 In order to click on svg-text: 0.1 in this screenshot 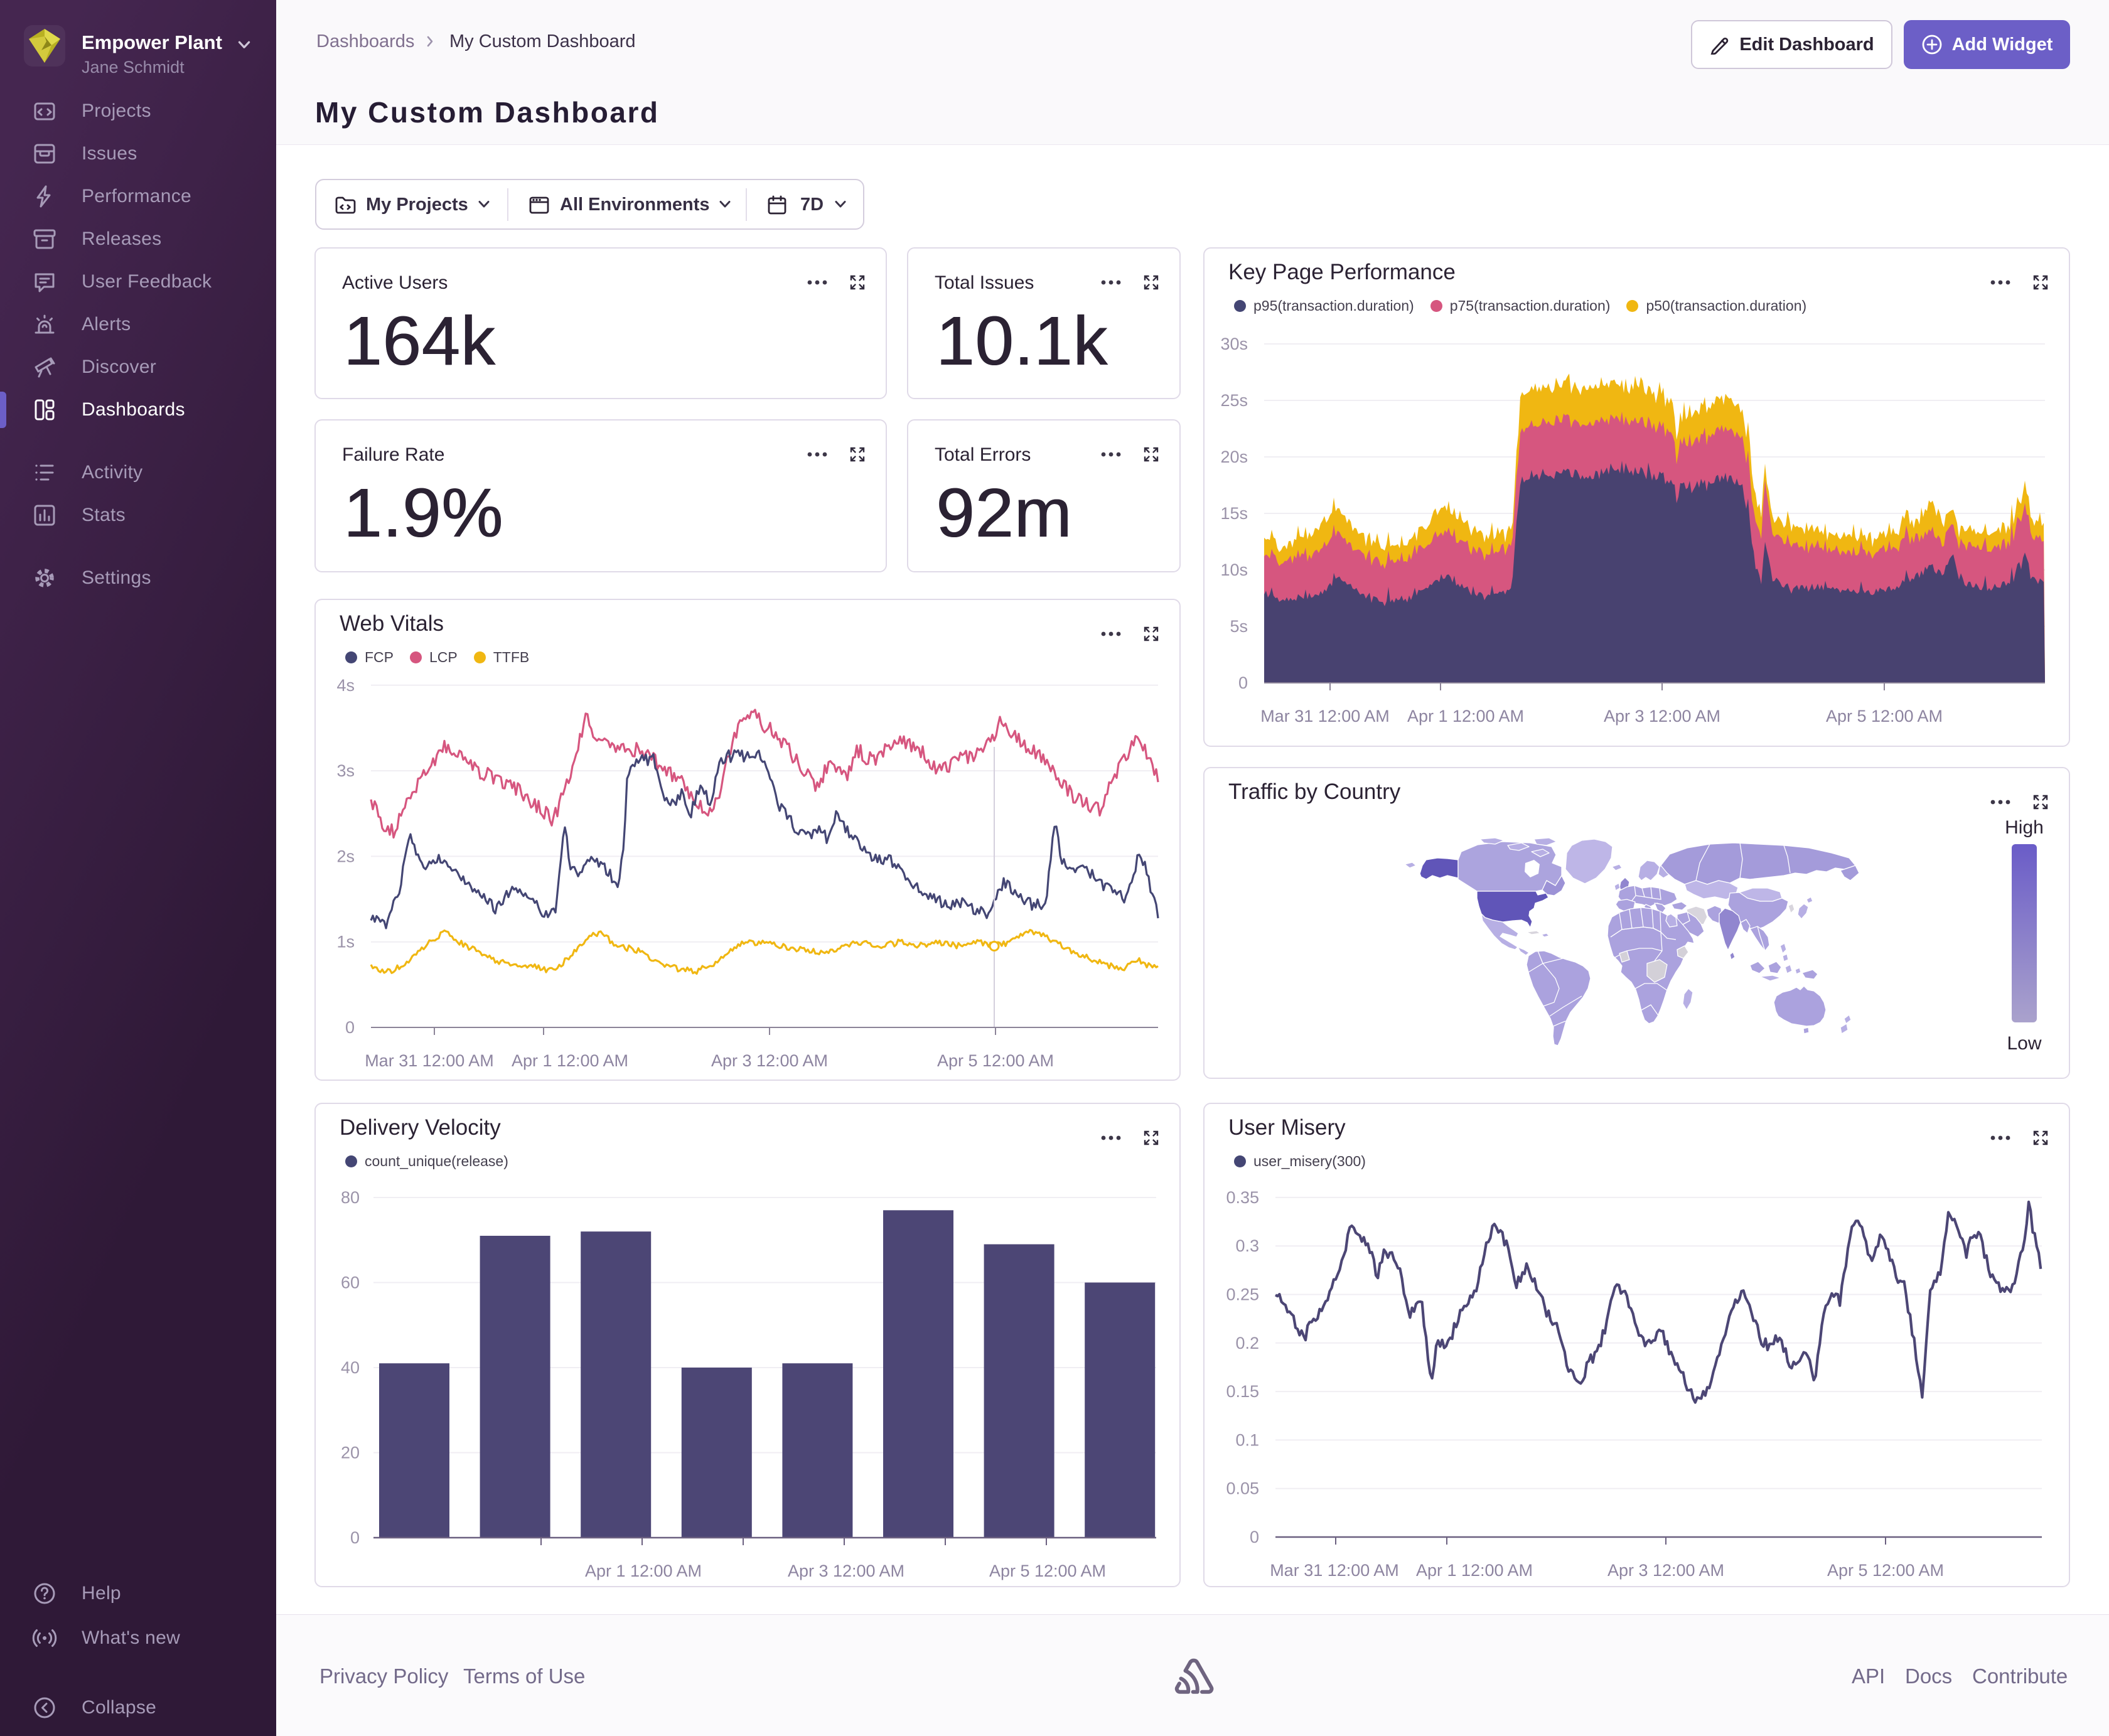, I will do `click(1247, 1439)`.